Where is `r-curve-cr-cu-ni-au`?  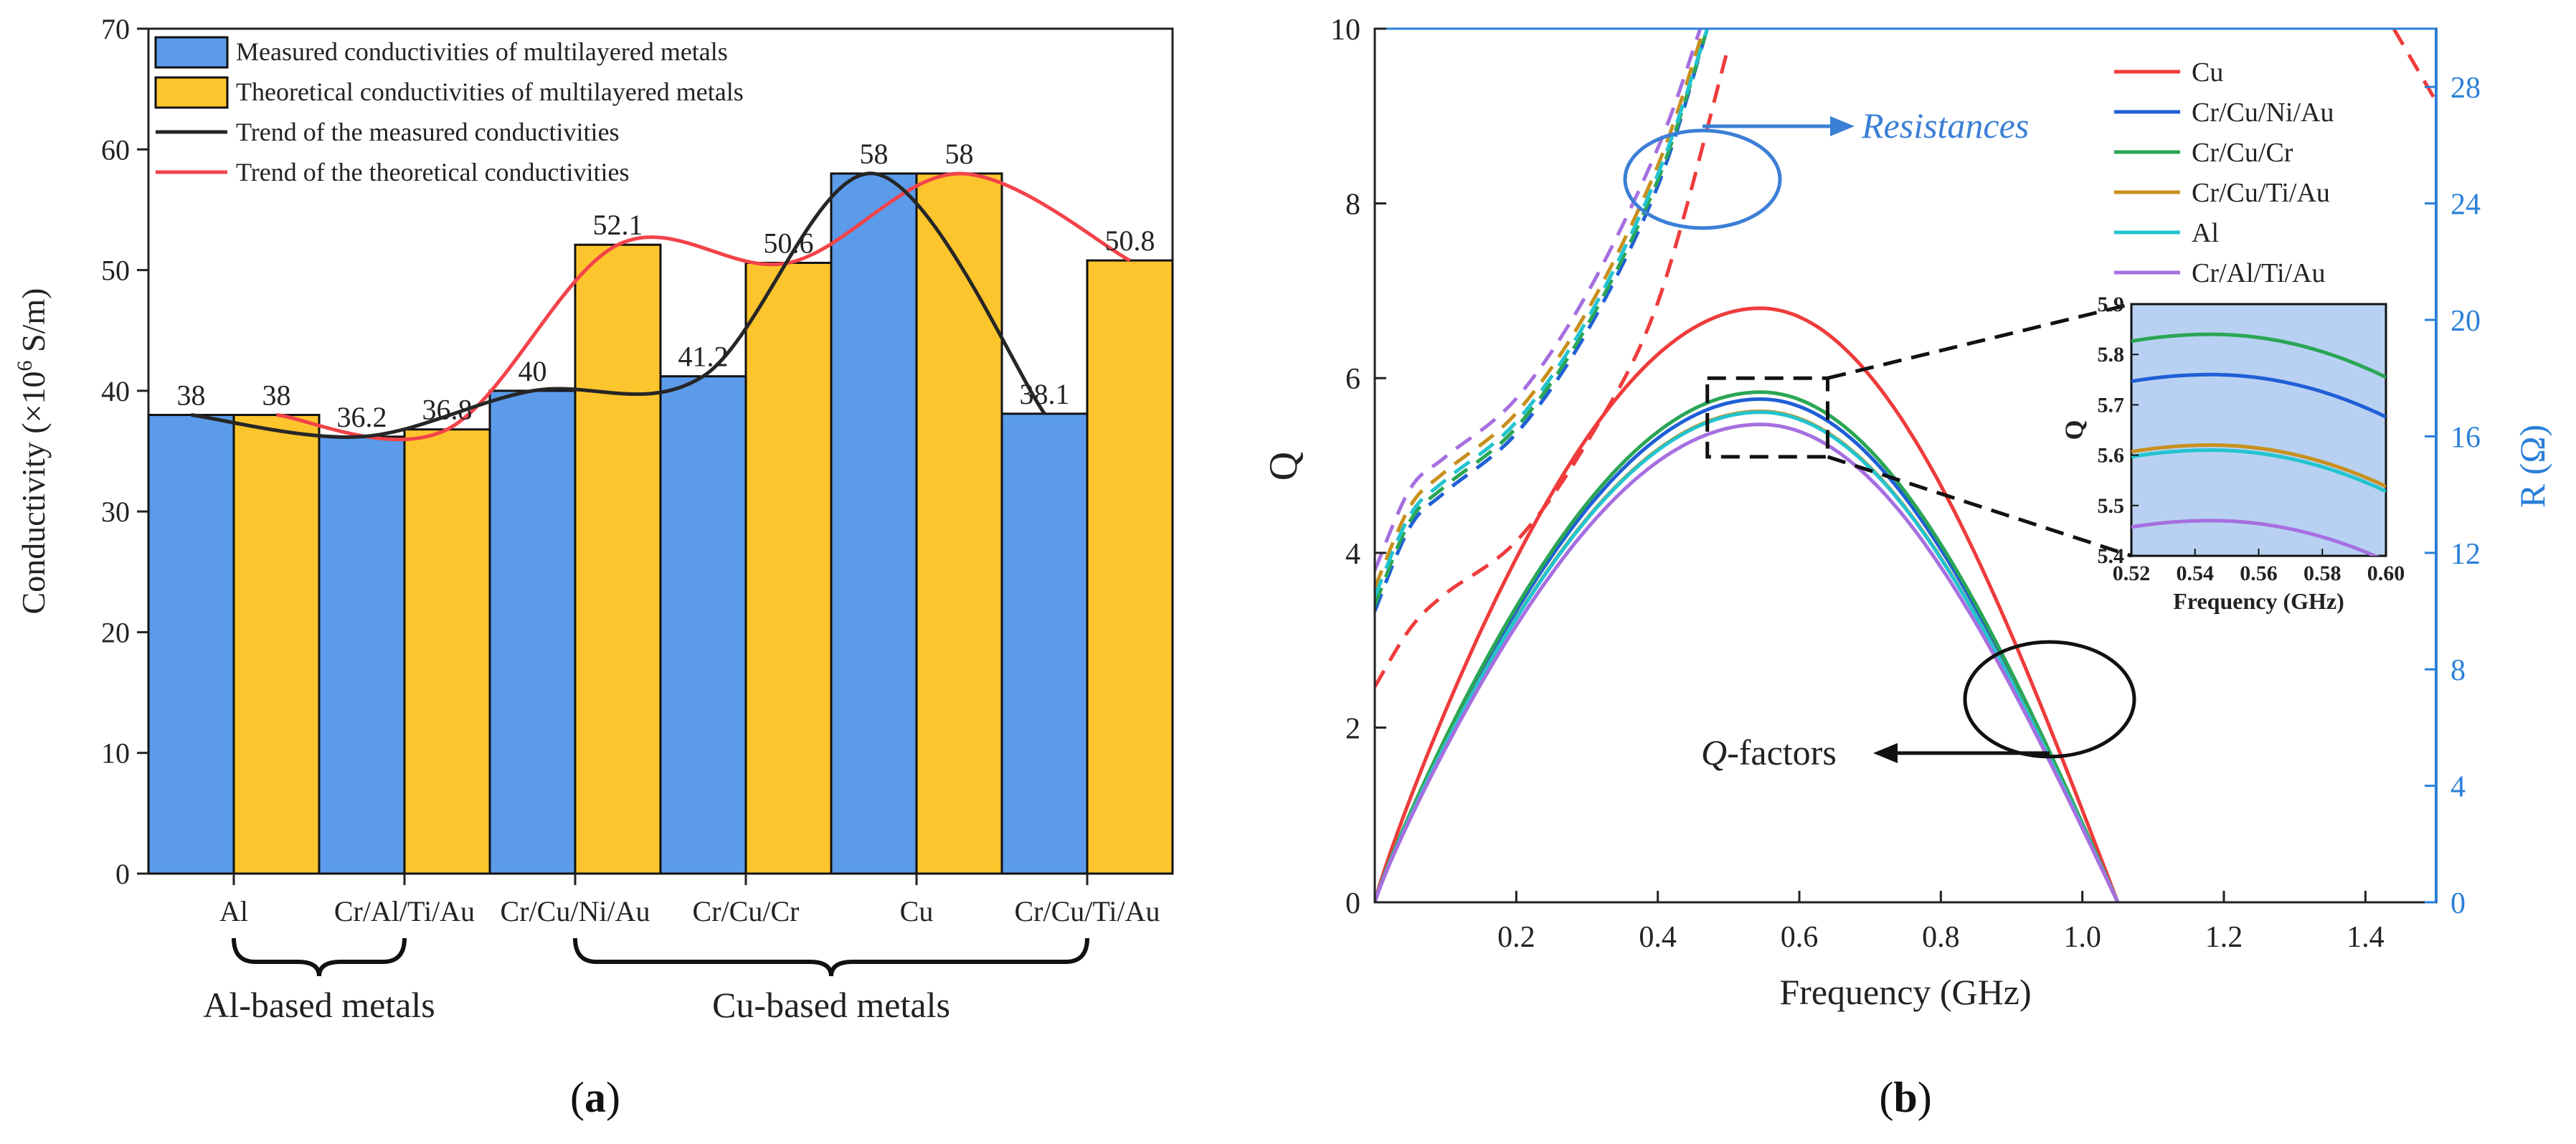 r-curve-cr-cu-ni-au is located at coordinates (1542, 320).